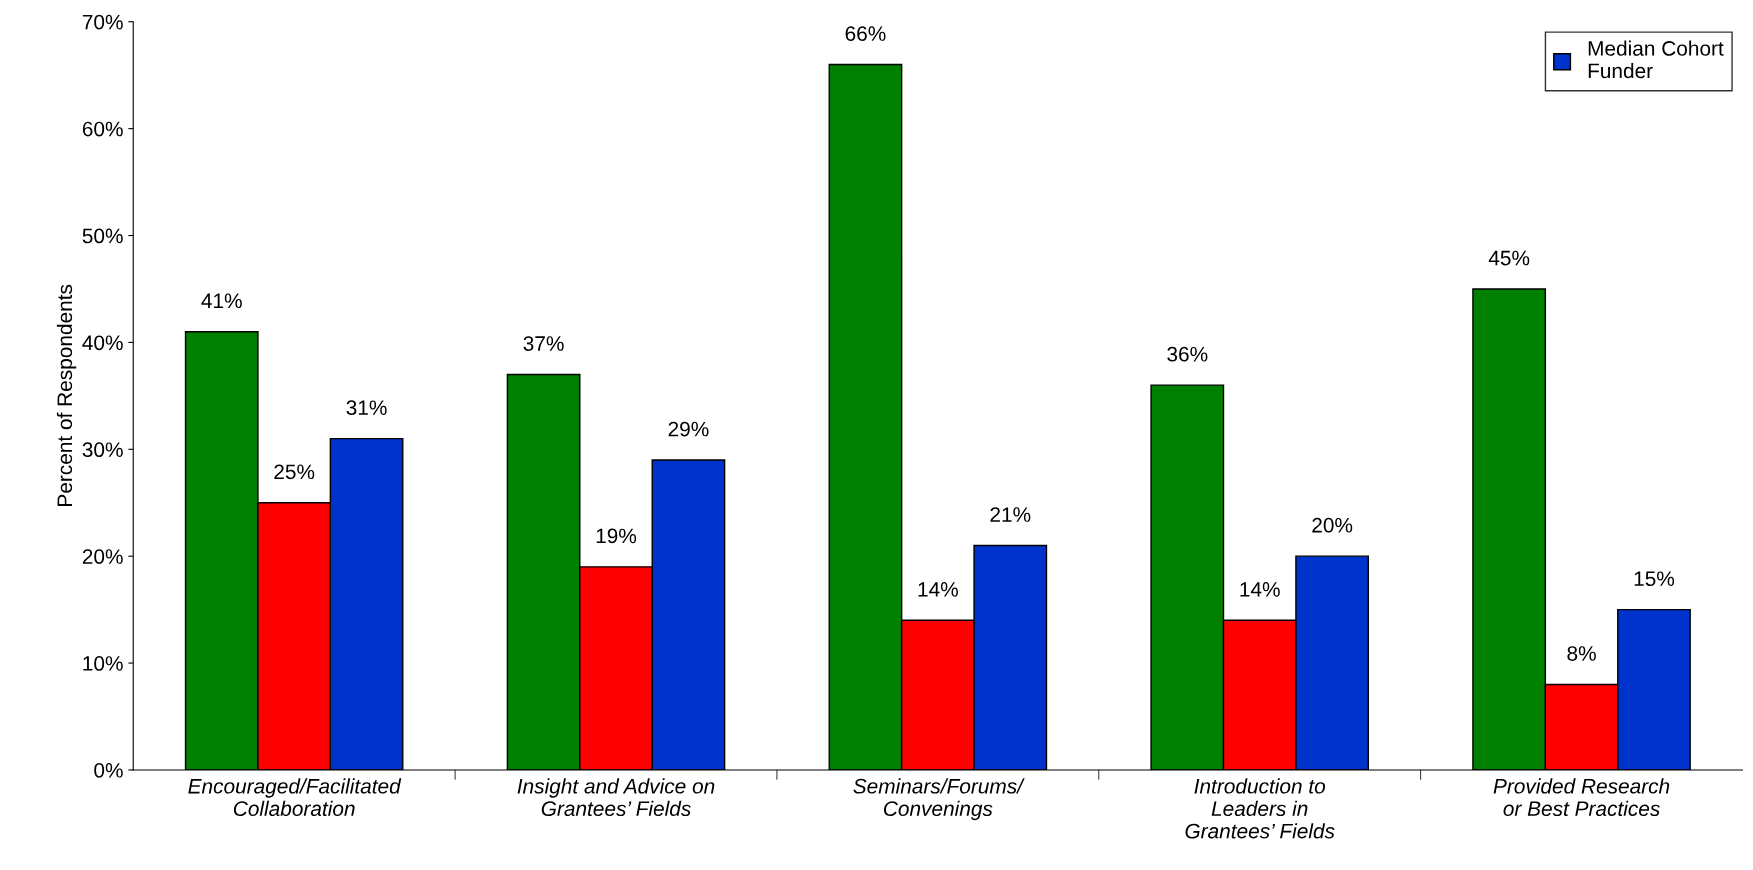 This screenshot has width=1753, height=870. What do you see at coordinates (1581, 797) in the screenshot?
I see `x-tick-label: Provided Research or Best Practices` at bounding box center [1581, 797].